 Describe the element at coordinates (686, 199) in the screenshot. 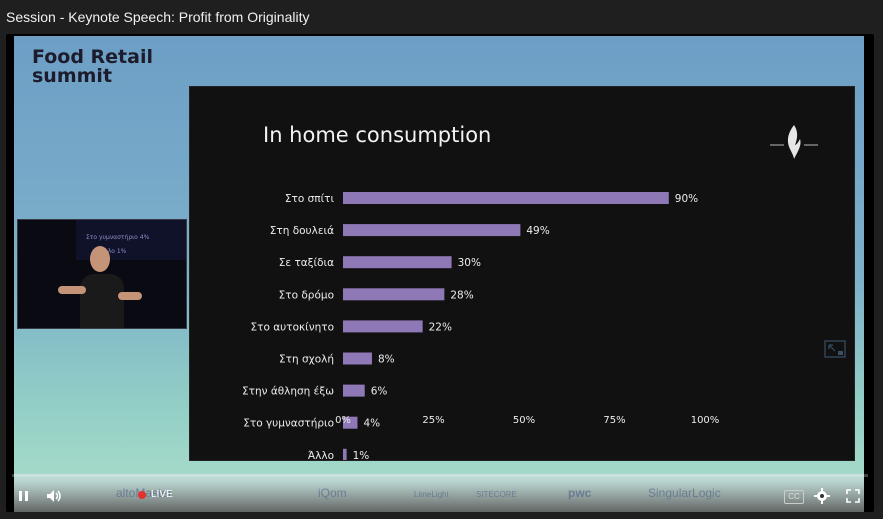

I see `bar-value-label: 90%` at that location.